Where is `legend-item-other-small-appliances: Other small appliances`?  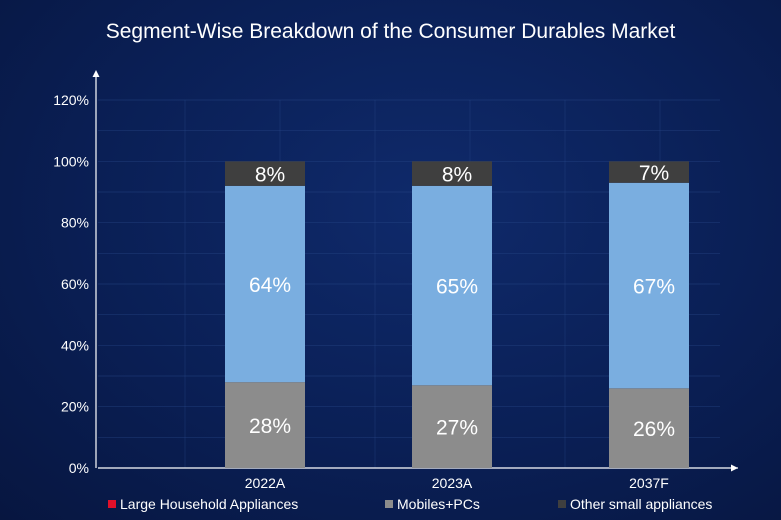
legend-item-other-small-appliances: Other small appliances is located at coordinates (635, 504).